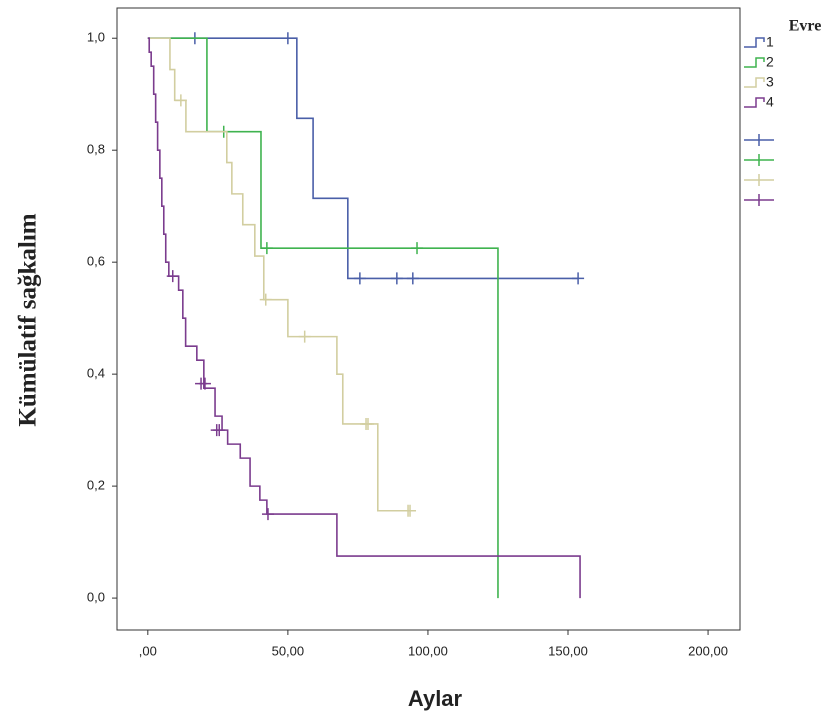 The height and width of the screenshot is (720, 829). What do you see at coordinates (96, 261) in the screenshot?
I see `y-tick-label: 0,6` at bounding box center [96, 261].